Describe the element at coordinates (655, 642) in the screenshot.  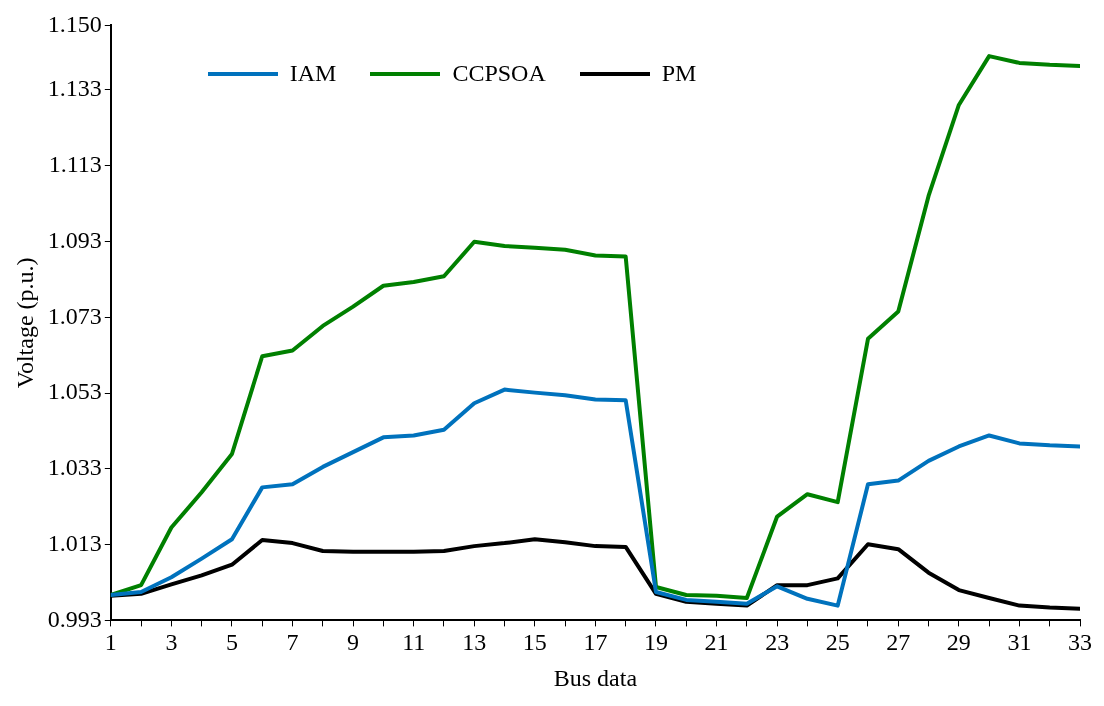
I see `x-tick-label: 19` at that location.